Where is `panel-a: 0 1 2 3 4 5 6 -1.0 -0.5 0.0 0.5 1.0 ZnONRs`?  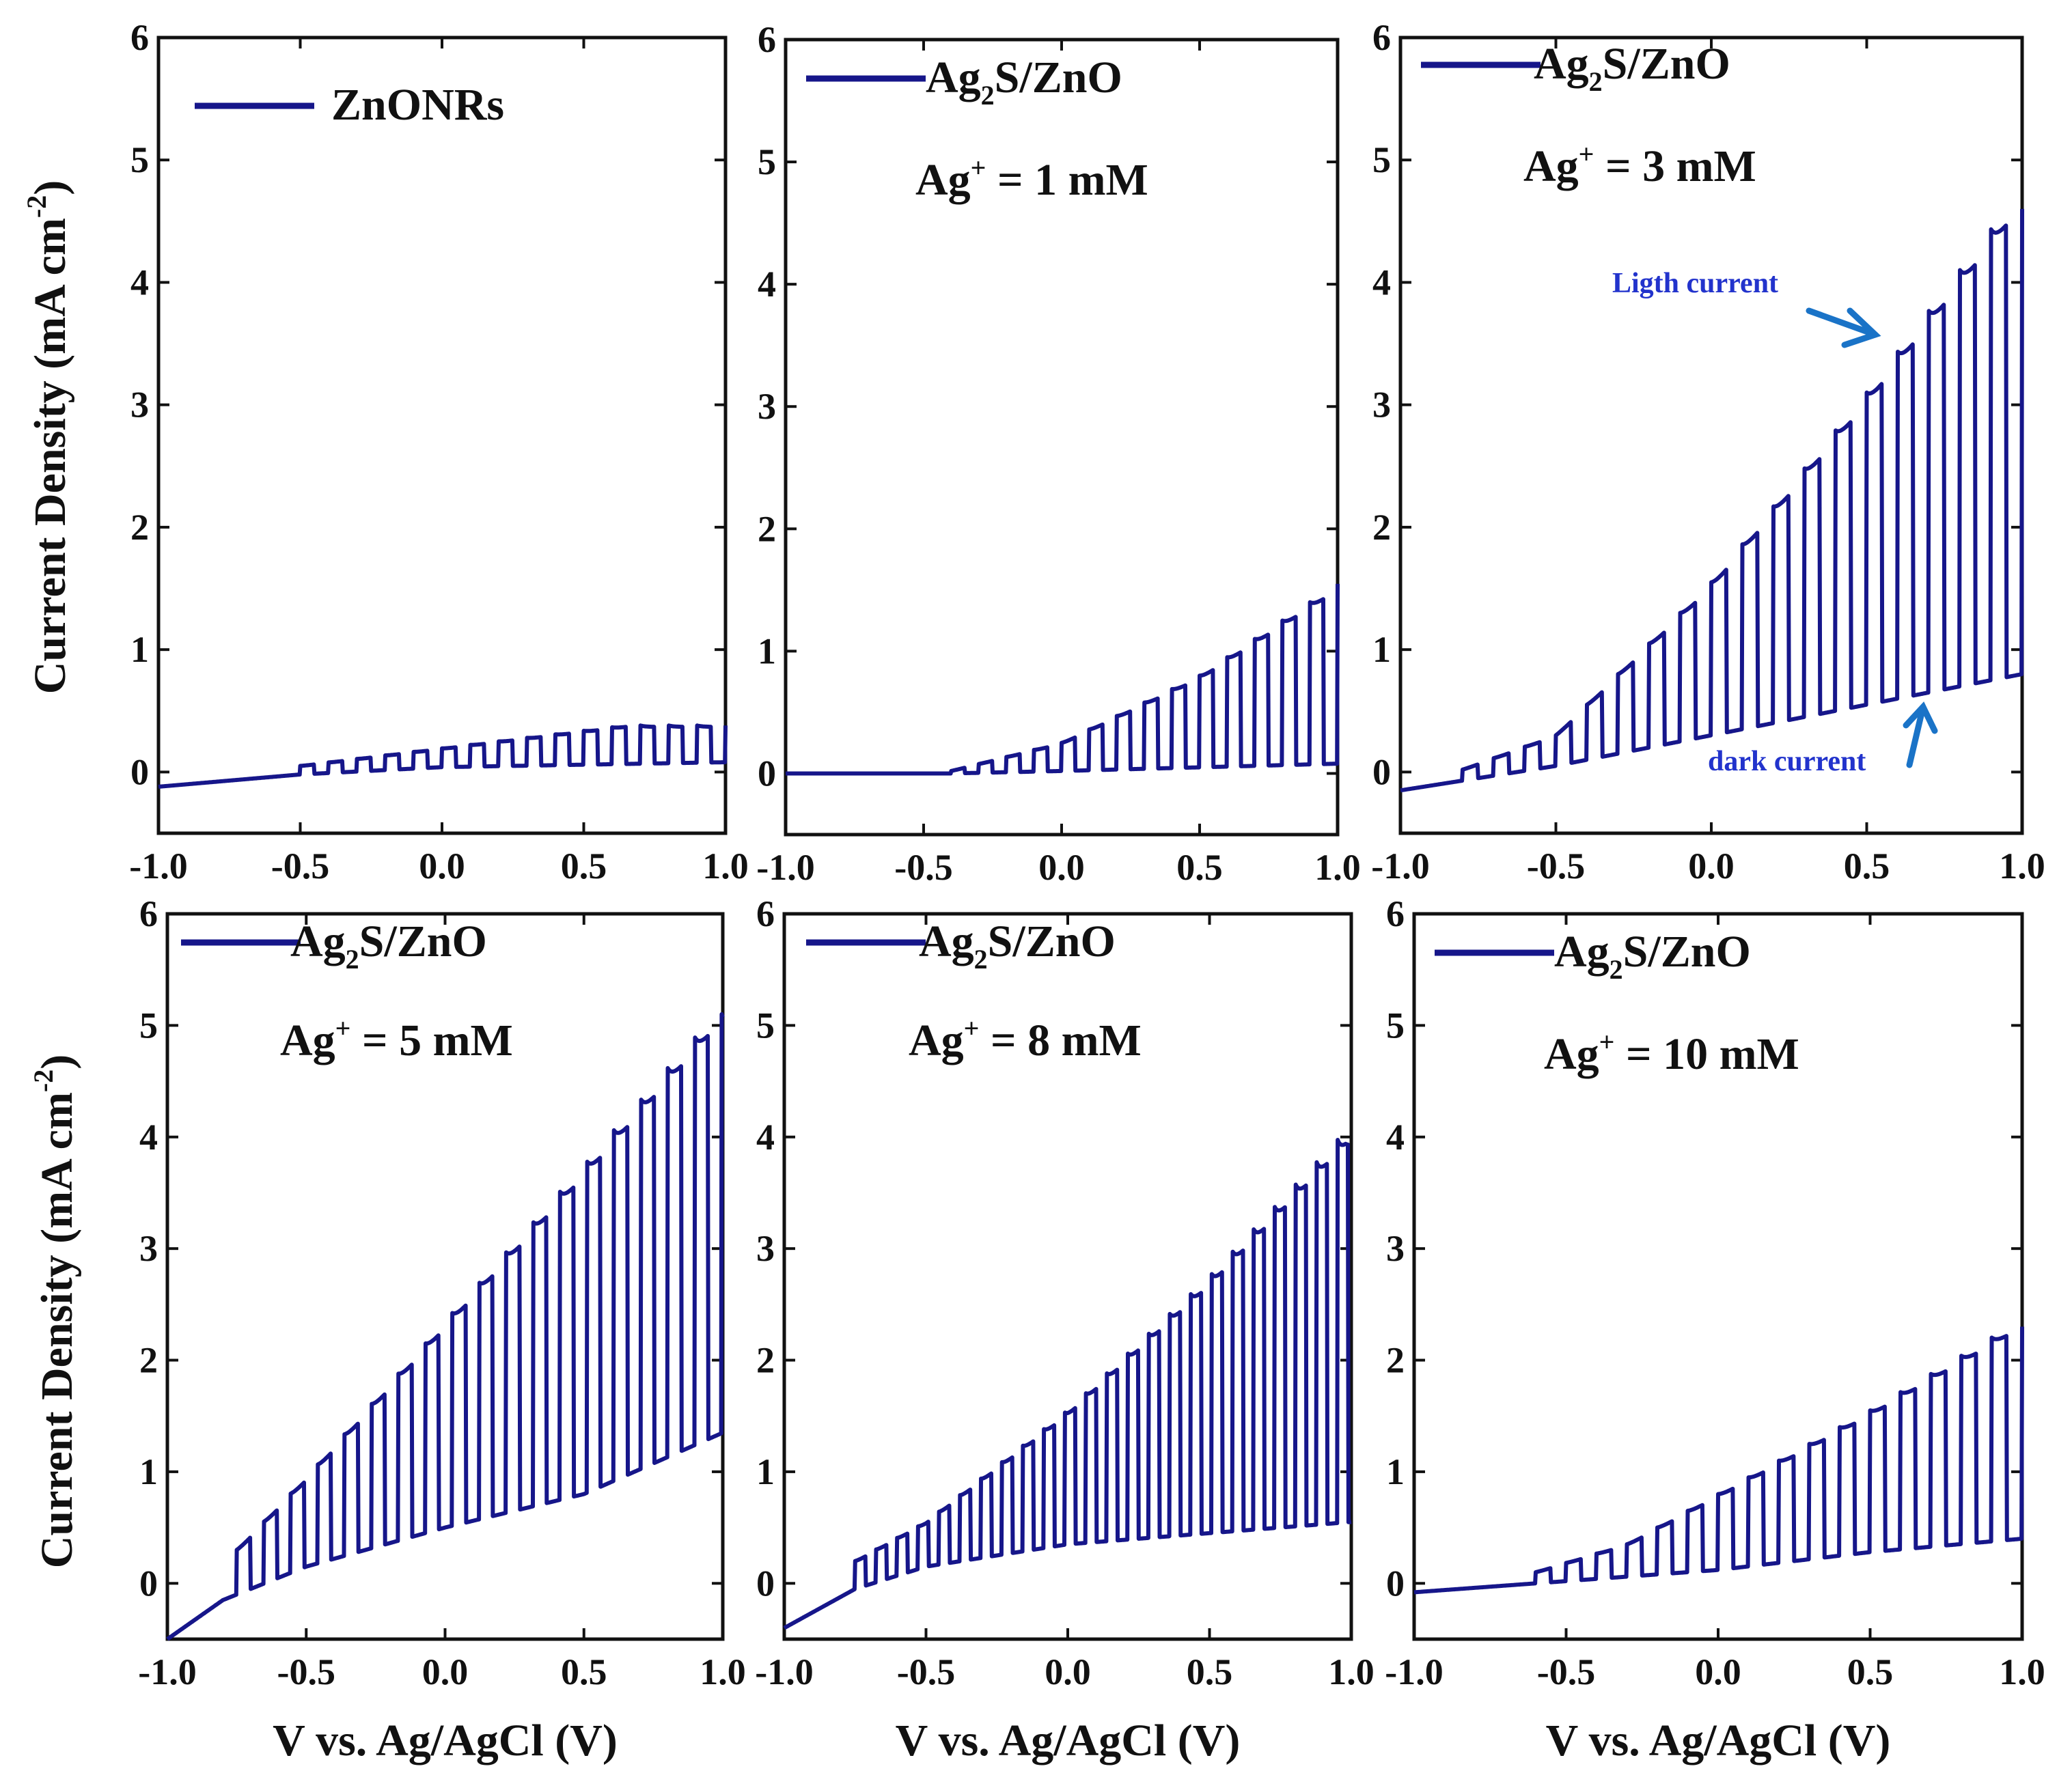 panel-a: 0 1 2 3 4 5 6 -1.0 -0.5 0.0 0.5 1.0 ZnONRs is located at coordinates (439, 451).